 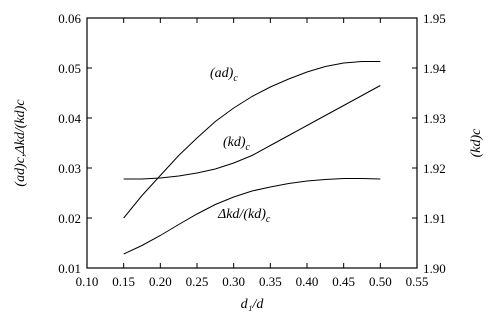 I want to click on series-label-main: (ad), so click(x=222, y=73).